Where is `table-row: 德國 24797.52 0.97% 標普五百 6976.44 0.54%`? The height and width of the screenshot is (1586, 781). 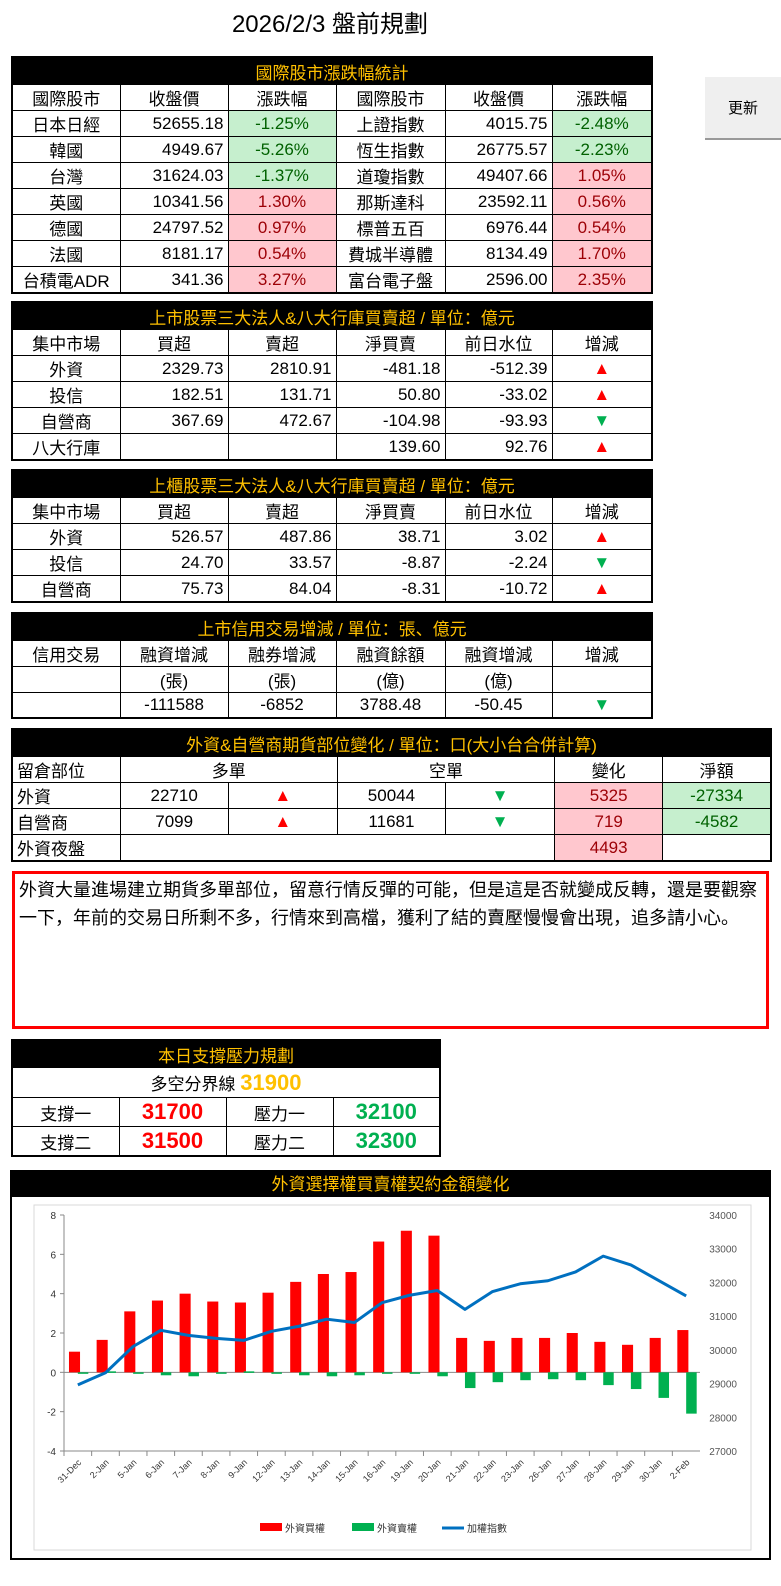
table-row: 德國 24797.52 0.97% 標普五百 6976.44 0.54% is located at coordinates (332, 227).